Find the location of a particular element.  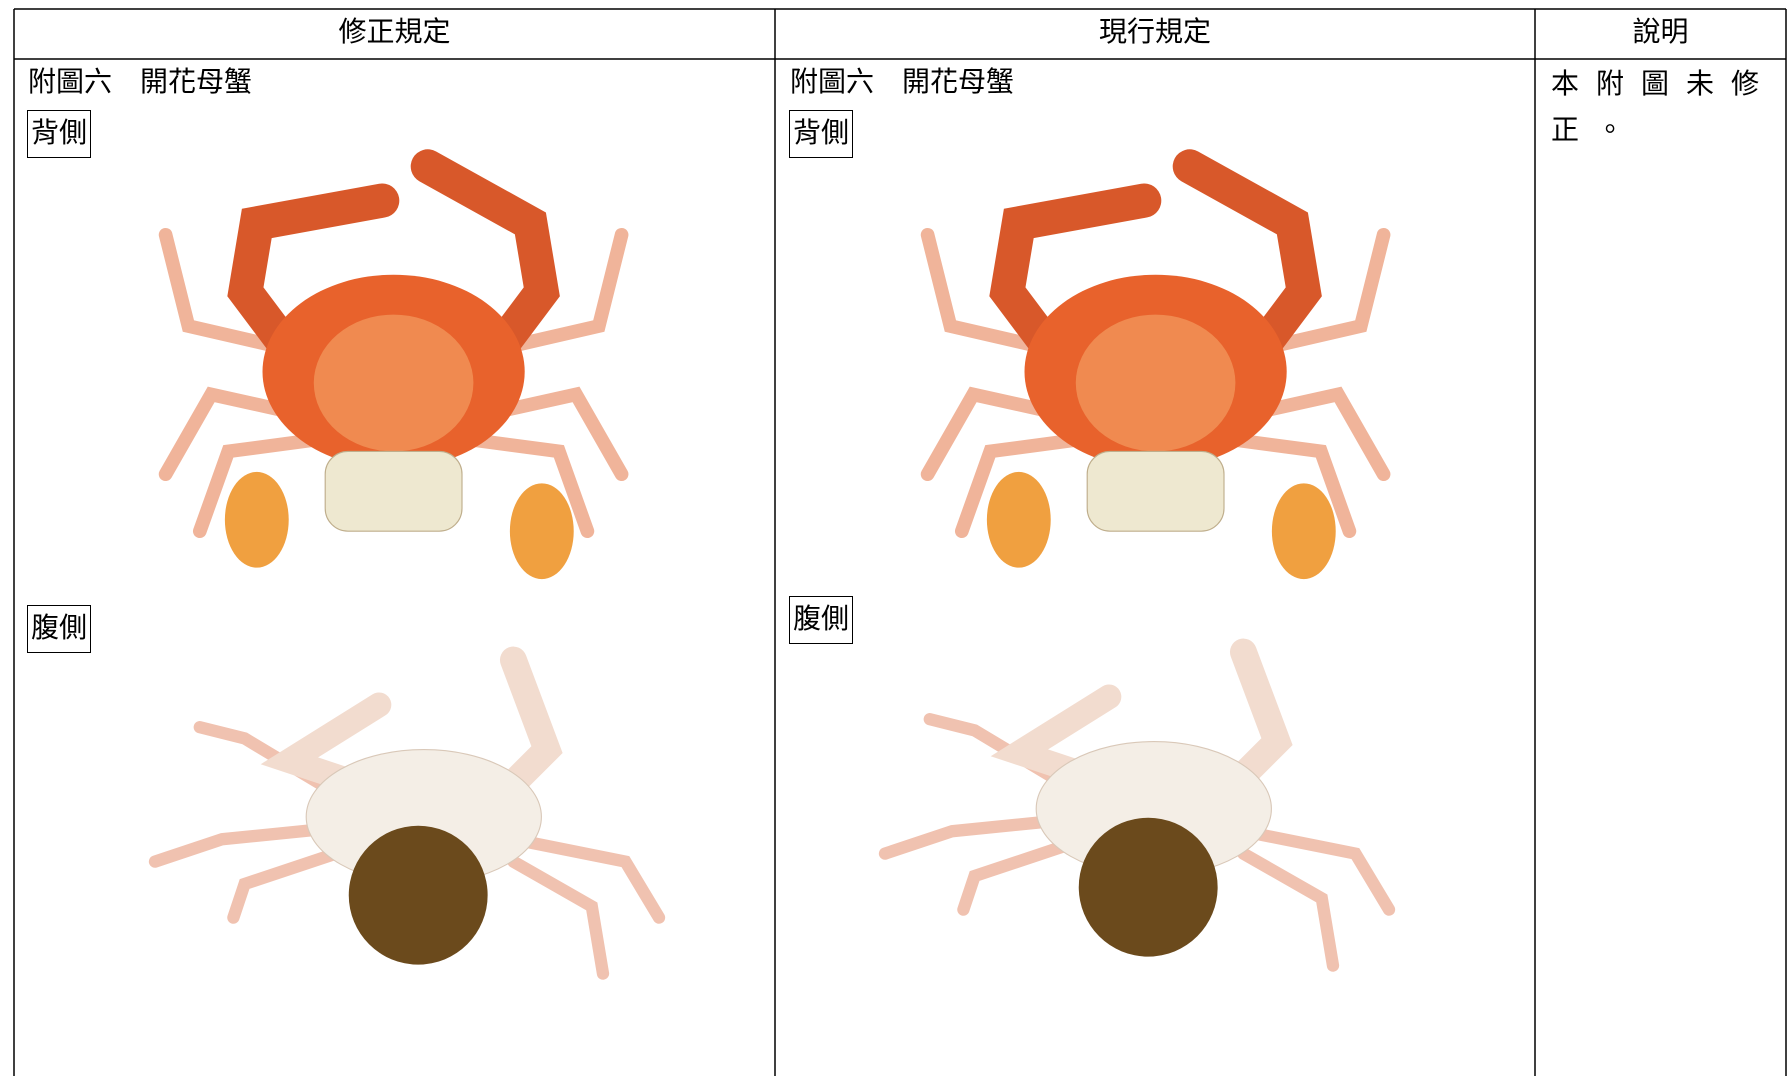

header-cell: 說明 is located at coordinates (1660, 32).